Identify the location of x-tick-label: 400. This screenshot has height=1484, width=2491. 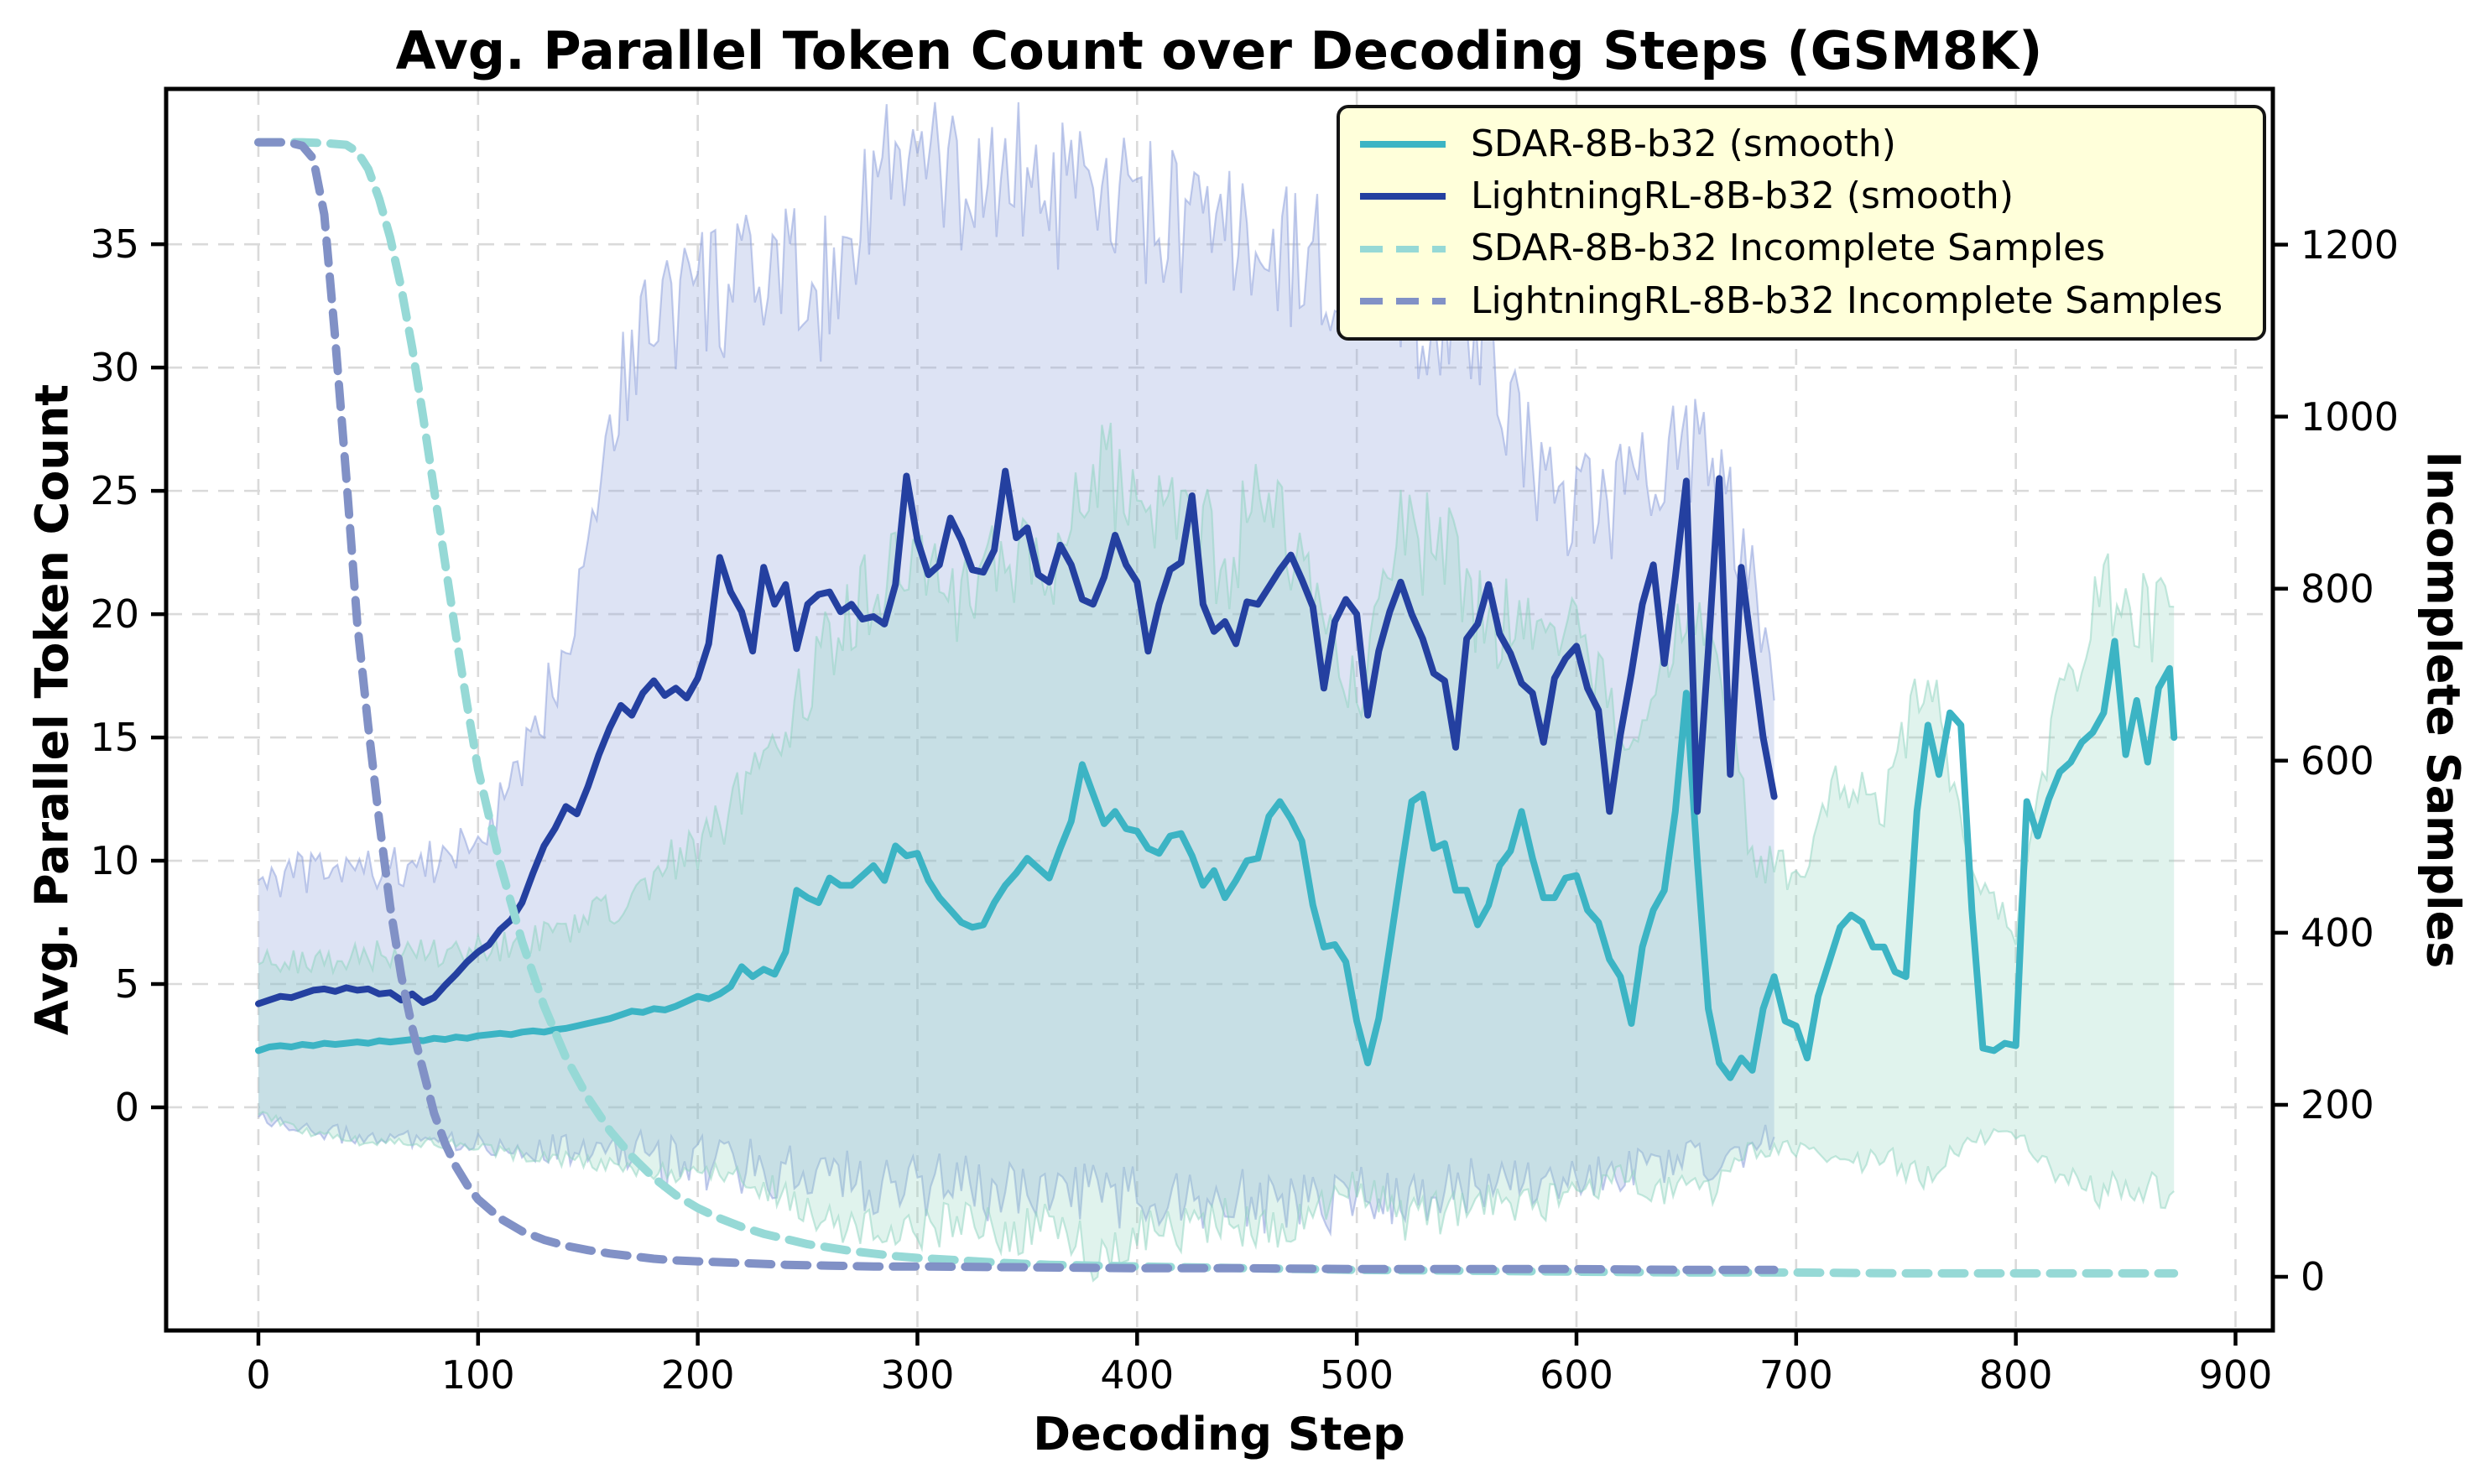
(1137, 1375).